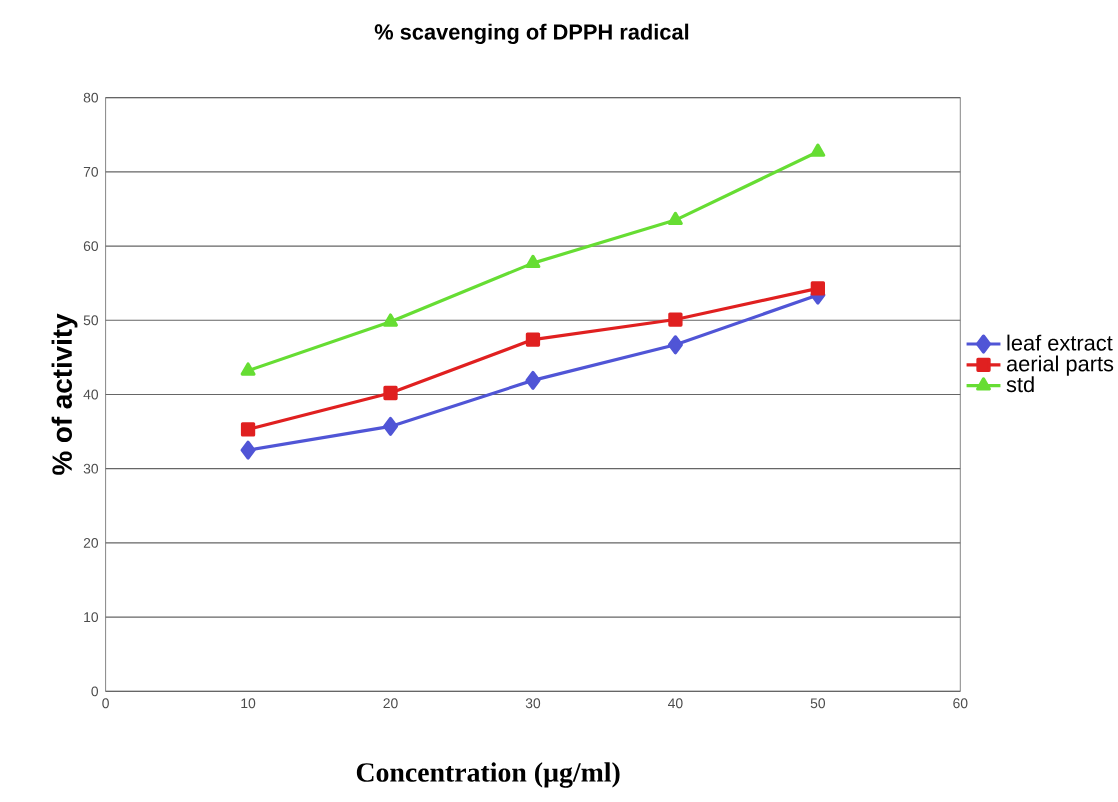  What do you see at coordinates (1020, 383) in the screenshot?
I see `legend-label: std` at bounding box center [1020, 383].